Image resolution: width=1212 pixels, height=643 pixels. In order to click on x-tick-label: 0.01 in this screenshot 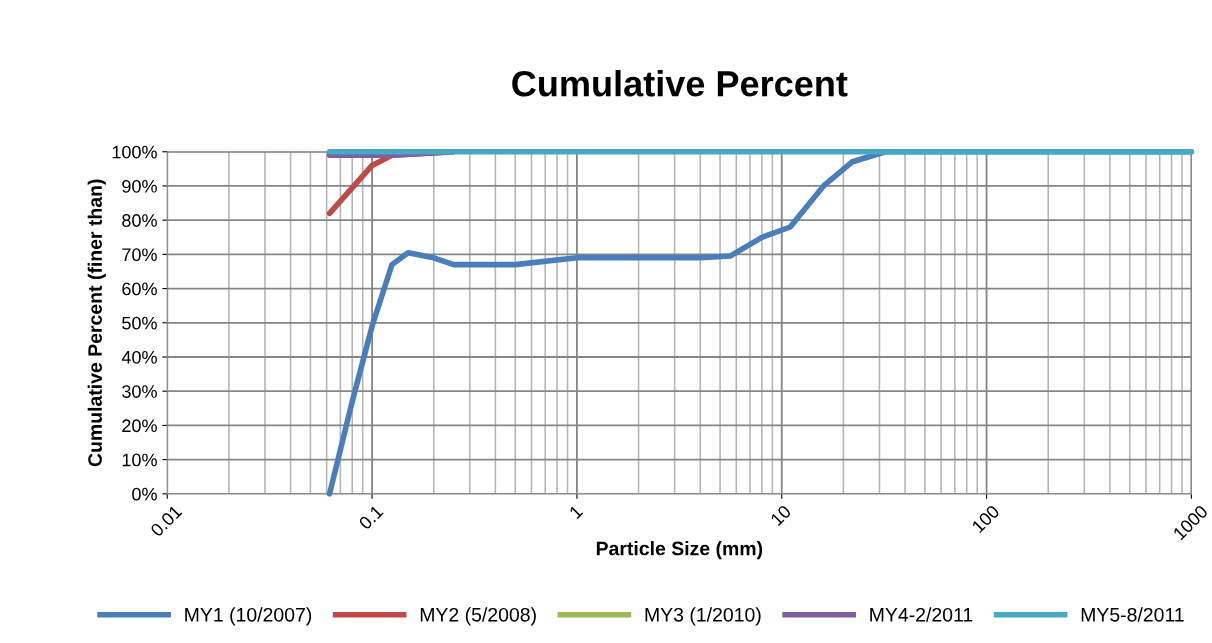, I will do `click(166, 521)`.